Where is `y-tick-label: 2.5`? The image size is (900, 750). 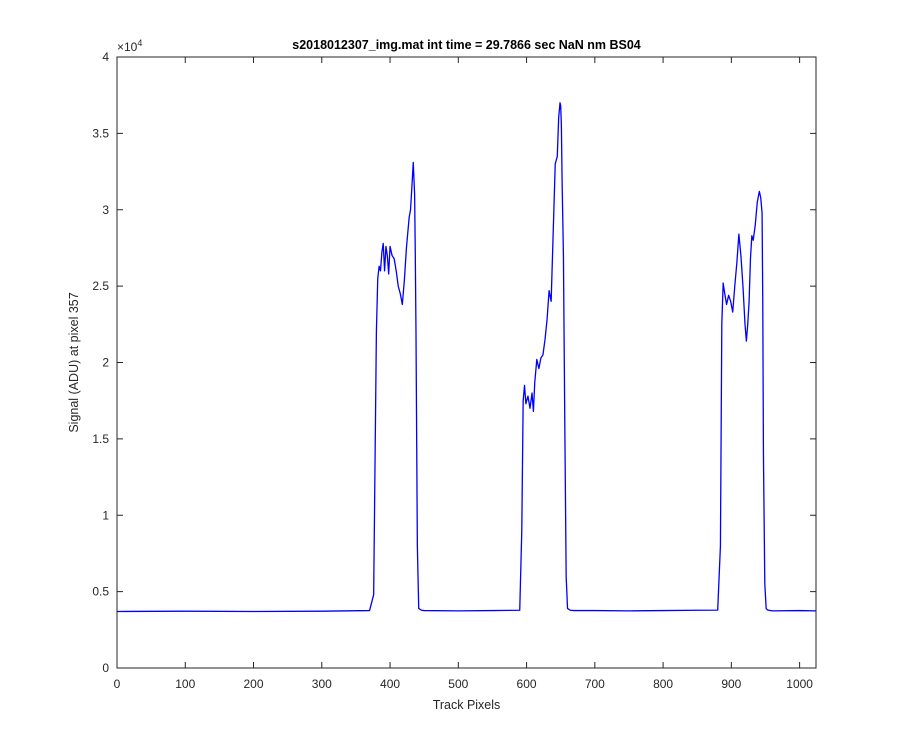 y-tick-label: 2.5 is located at coordinates (100, 286).